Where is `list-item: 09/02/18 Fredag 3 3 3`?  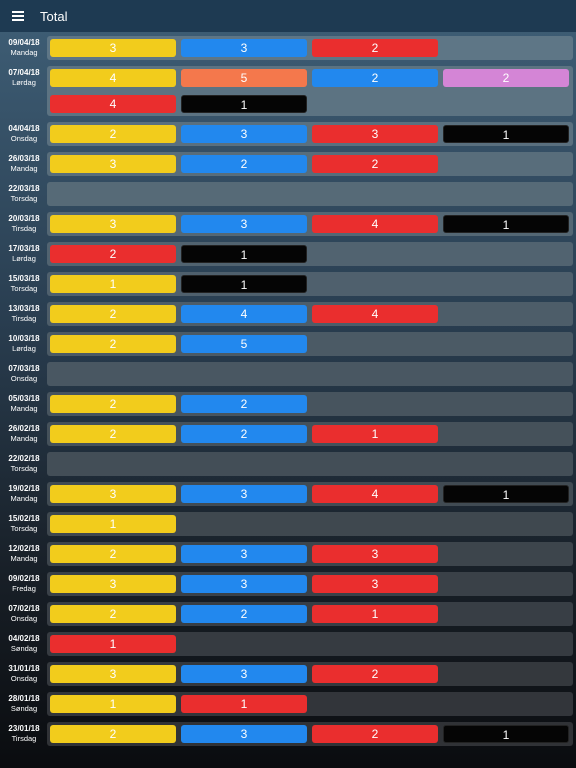 list-item: 09/02/18 Fredag 3 3 3 is located at coordinates (288, 587).